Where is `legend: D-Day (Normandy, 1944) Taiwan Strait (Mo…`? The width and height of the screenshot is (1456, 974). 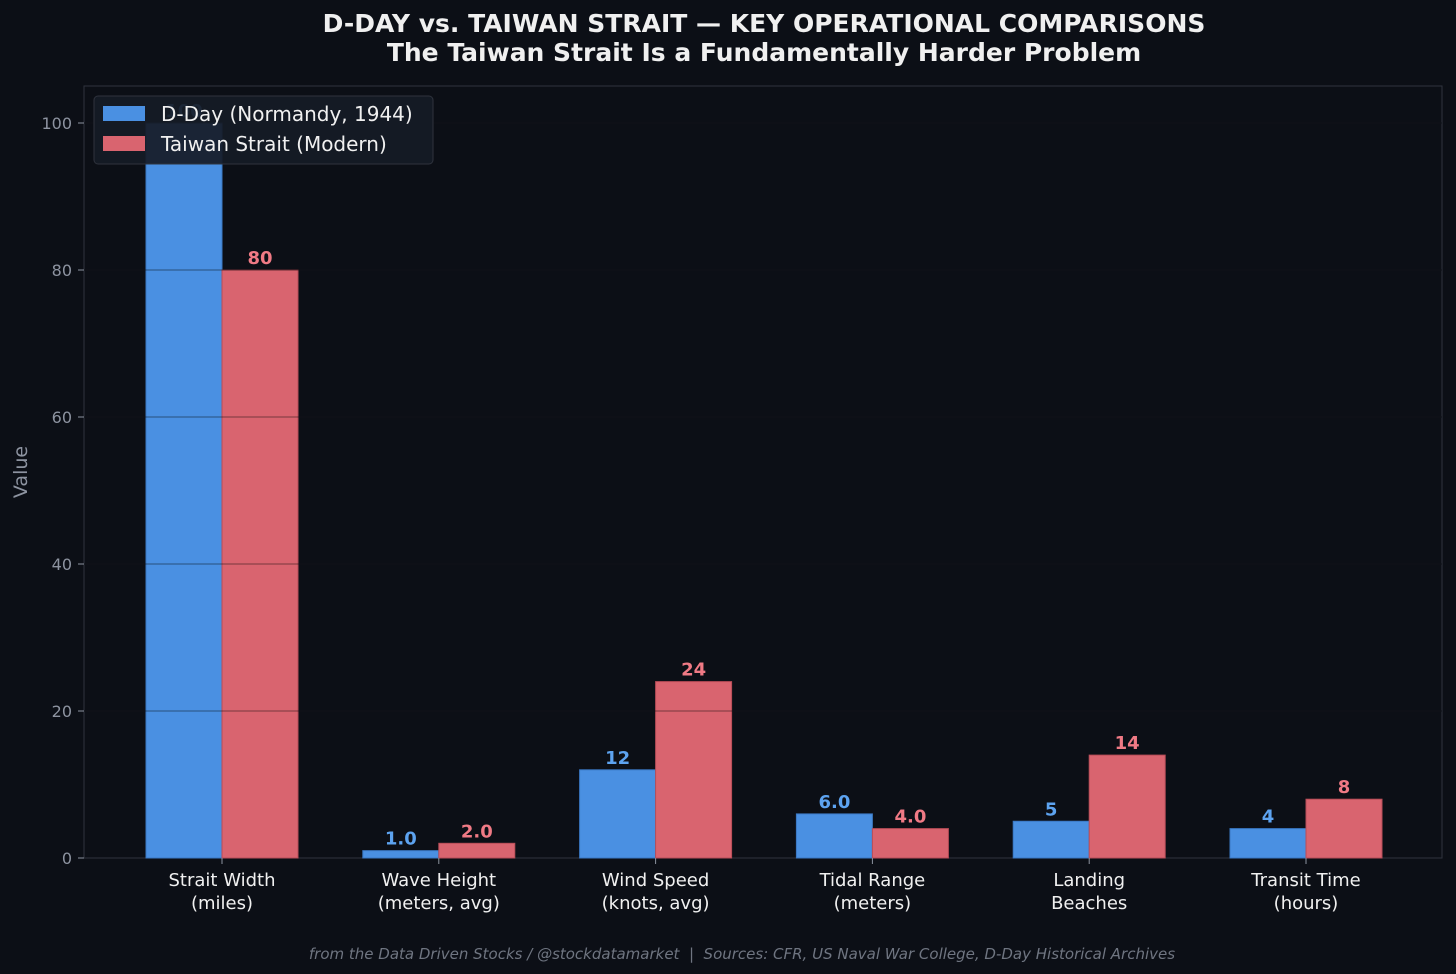 legend: D-Day (Normandy, 1944) Taiwan Strait (Mo… is located at coordinates (263, 130).